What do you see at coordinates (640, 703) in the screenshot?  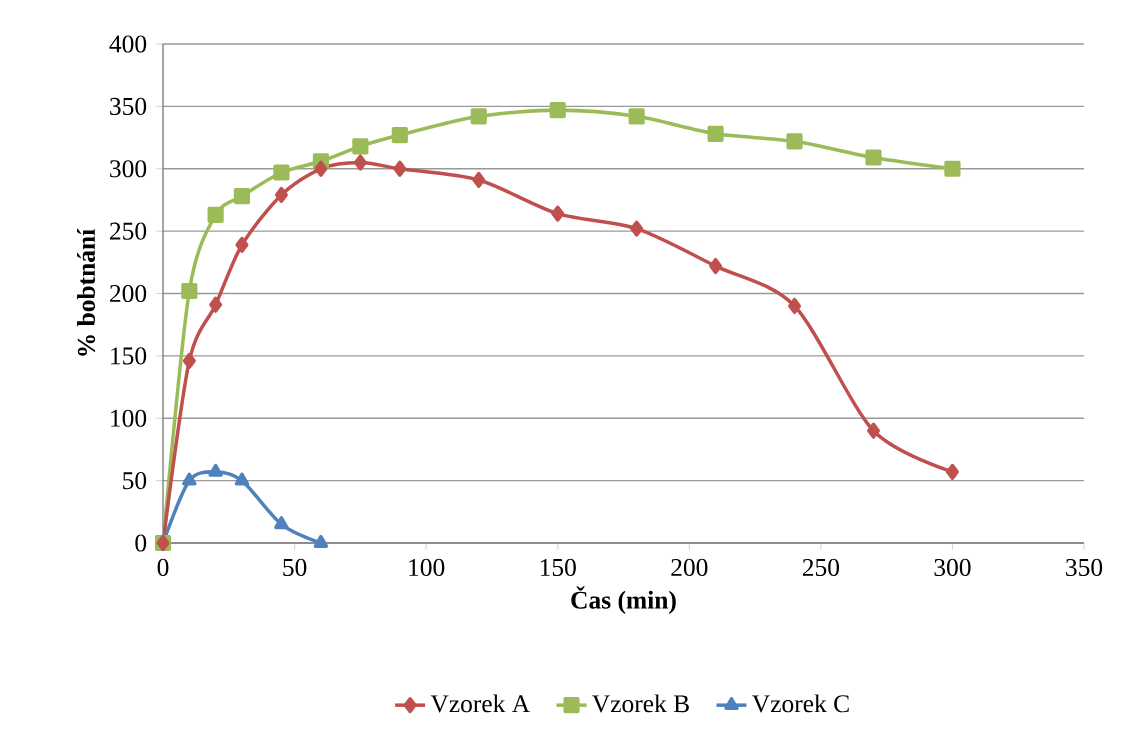 I see `legend-label: Vzorek B` at bounding box center [640, 703].